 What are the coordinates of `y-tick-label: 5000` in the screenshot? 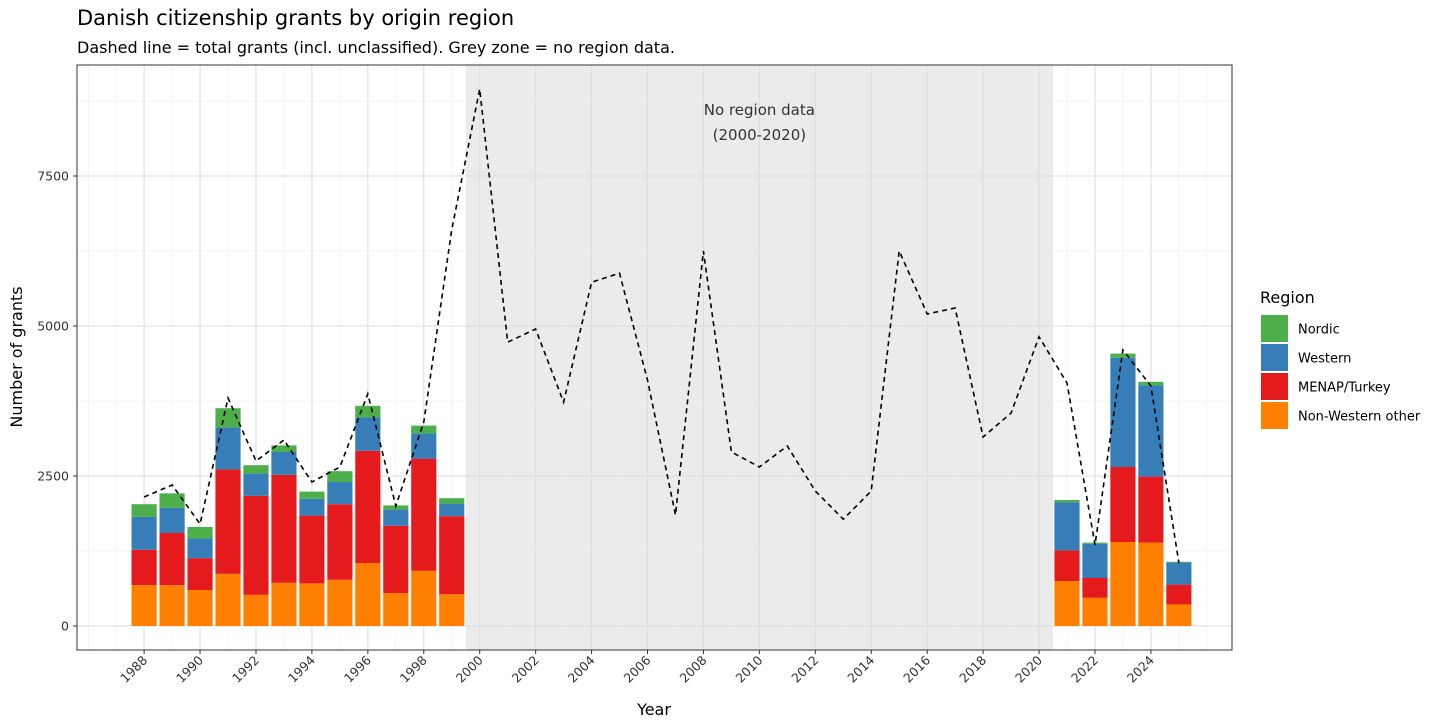 It's located at (53, 326).